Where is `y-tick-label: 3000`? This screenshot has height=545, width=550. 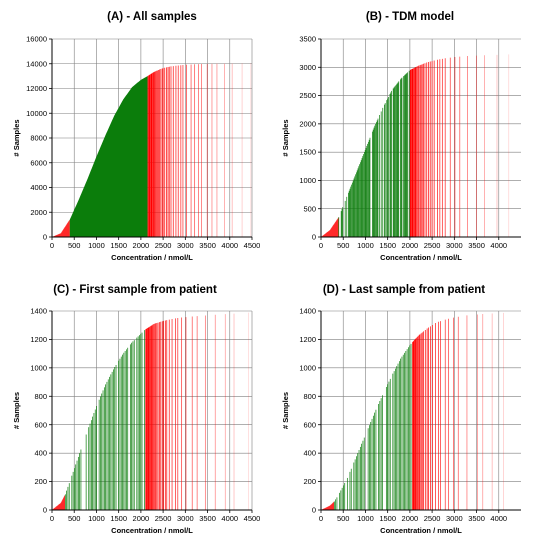 y-tick-label: 3000 is located at coordinates (307, 67).